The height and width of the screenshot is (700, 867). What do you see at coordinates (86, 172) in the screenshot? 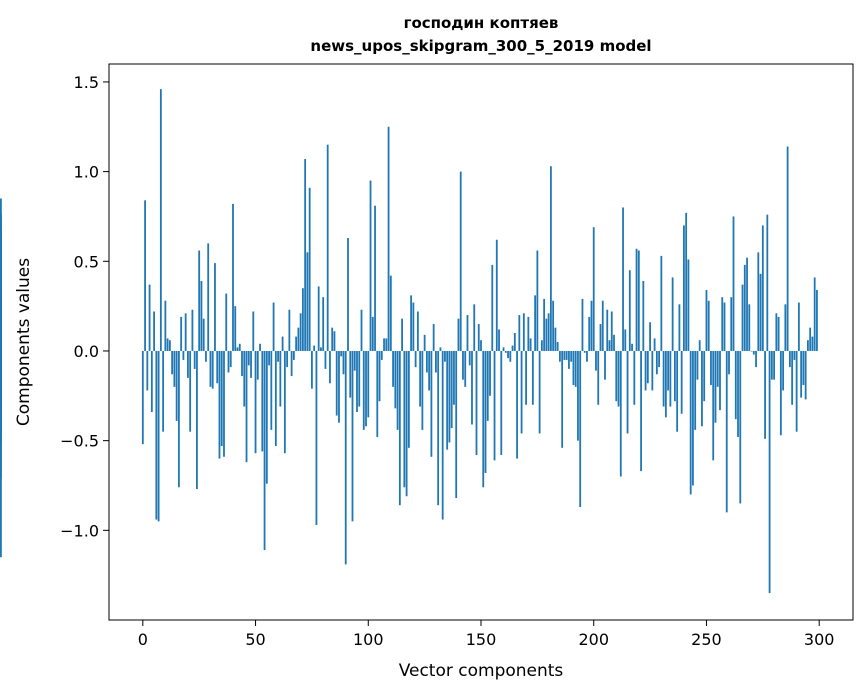
I see `y-tick-label: 1.0` at bounding box center [86, 172].